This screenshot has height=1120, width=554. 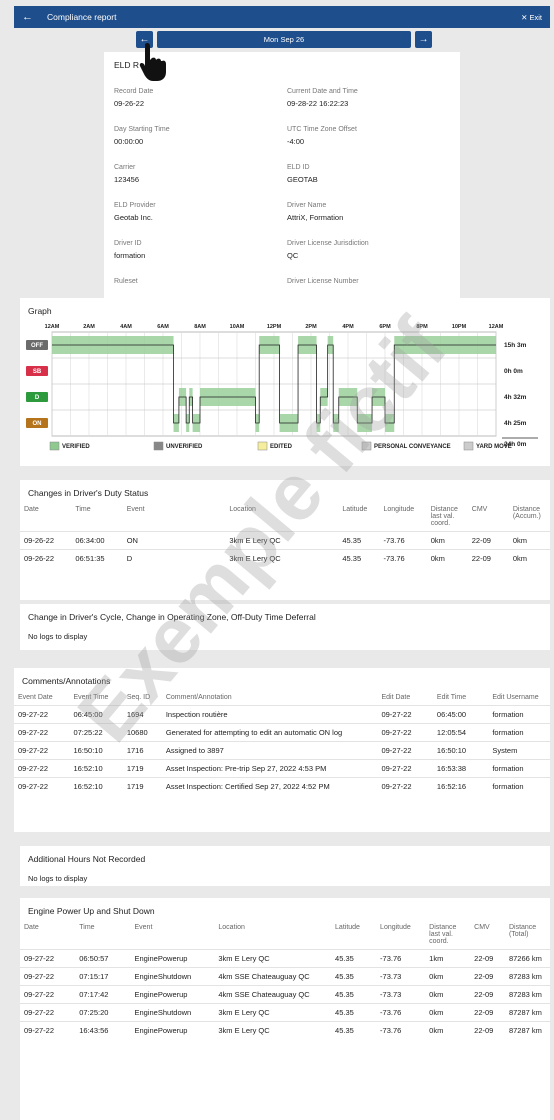 I want to click on table-cell: 07:17:42, so click(x=103, y=994).